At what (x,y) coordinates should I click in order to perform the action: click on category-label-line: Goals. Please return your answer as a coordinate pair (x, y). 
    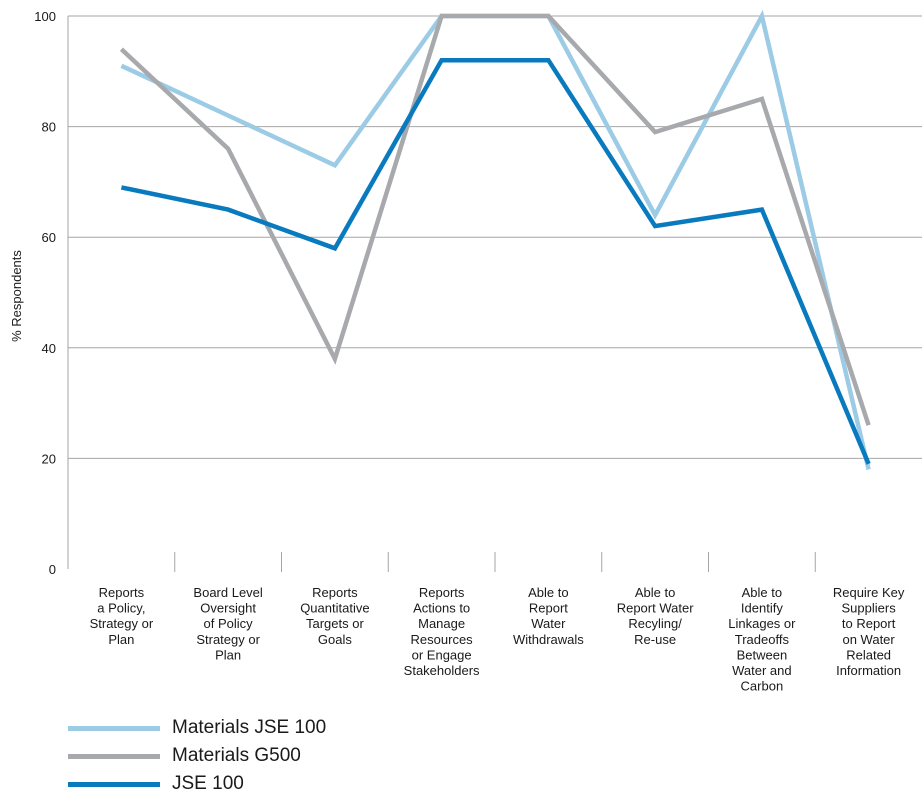
    Looking at the image, I should click on (335, 639).